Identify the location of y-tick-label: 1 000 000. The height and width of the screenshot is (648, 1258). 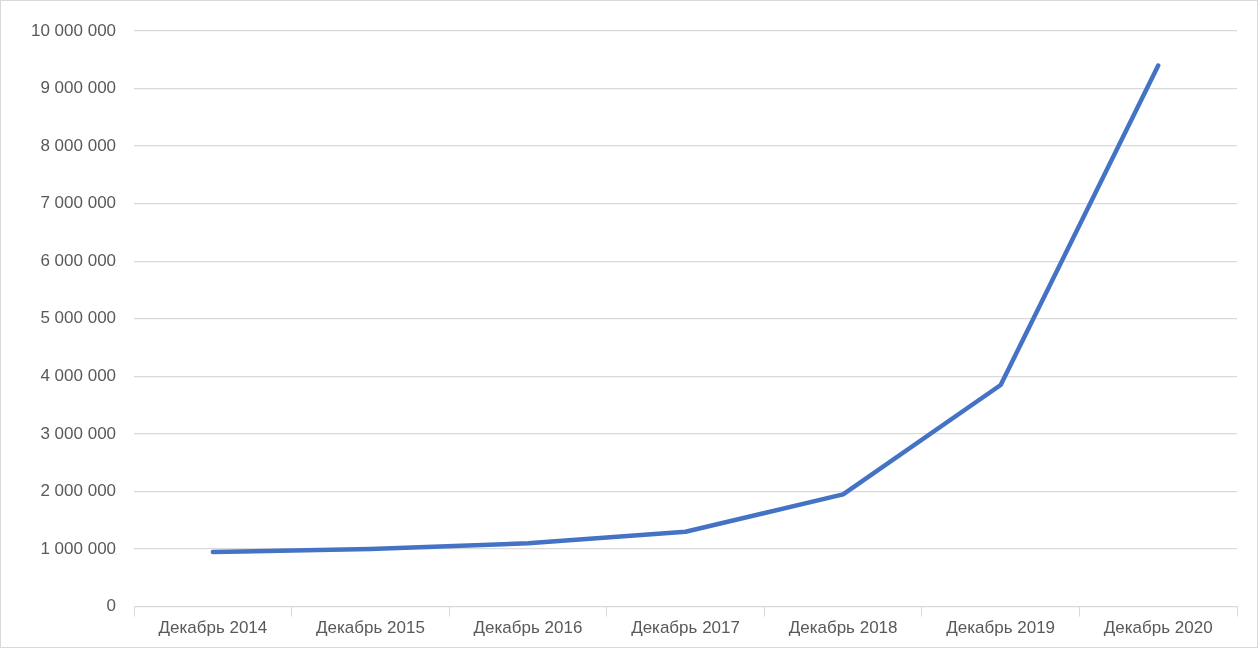
(78, 548).